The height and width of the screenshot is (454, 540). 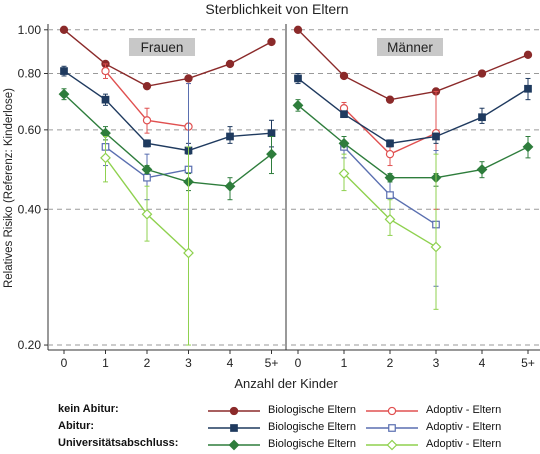 What do you see at coordinates (30, 345) in the screenshot?
I see `y-tick-label: 0.20` at bounding box center [30, 345].